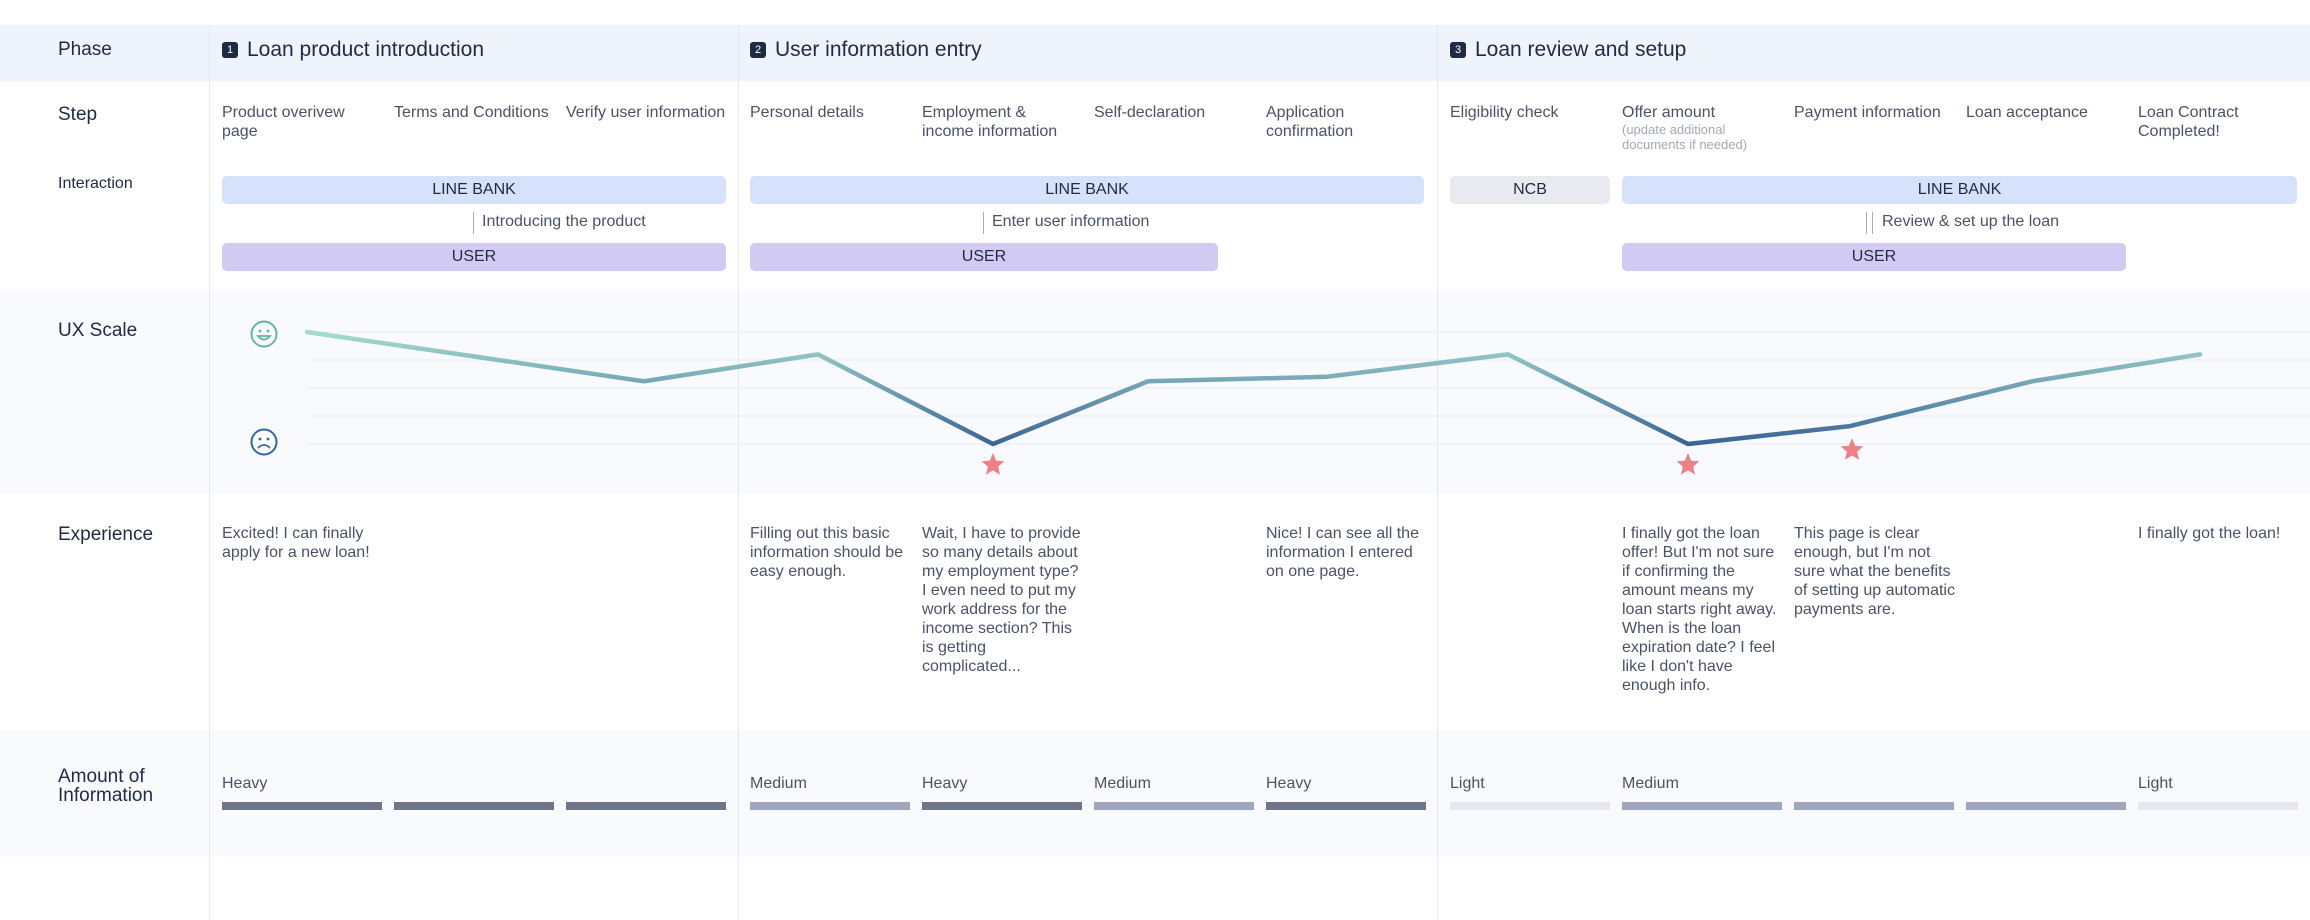 The image size is (2310, 920). Describe the element at coordinates (78, 114) in the screenshot. I see `row-label-step: Step` at that location.